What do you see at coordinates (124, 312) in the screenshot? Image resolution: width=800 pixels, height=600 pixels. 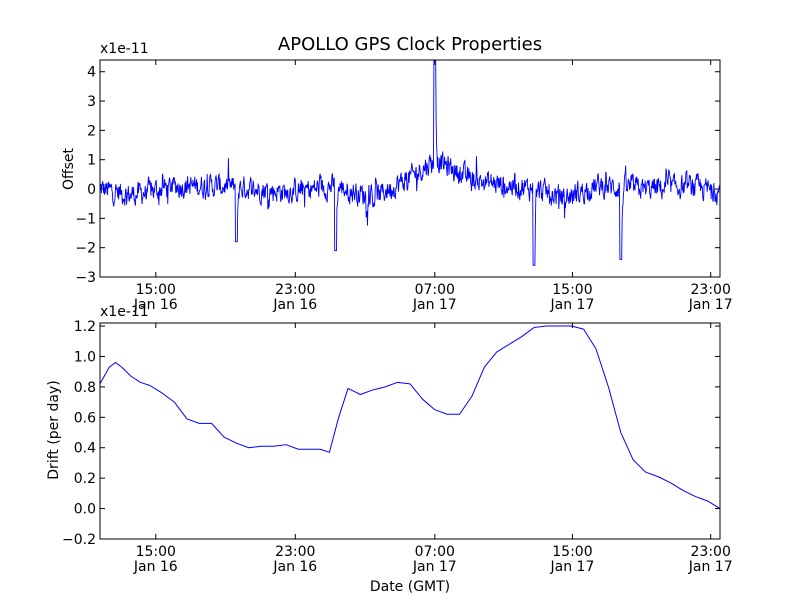 I see `bottom-scale-label: x1e-11` at bounding box center [124, 312].